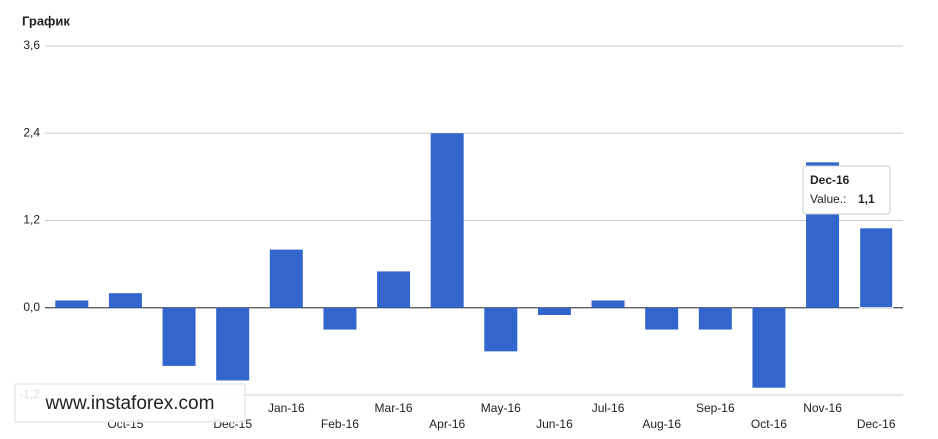 This screenshot has width=938, height=439. What do you see at coordinates (822, 408) in the screenshot?
I see `x-tick-label: Nov-16` at bounding box center [822, 408].